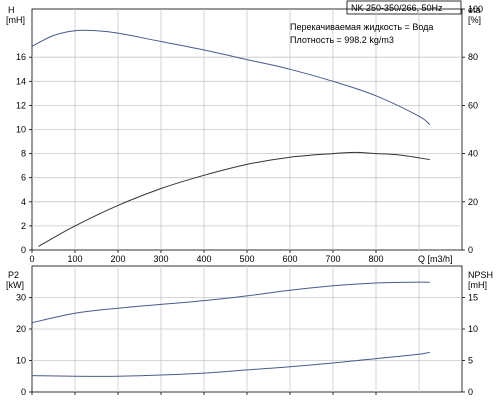 This screenshot has height=400, width=500. Describe the element at coordinates (21, 57) in the screenshot. I see `top-y-left-tick-label: 16` at that location.